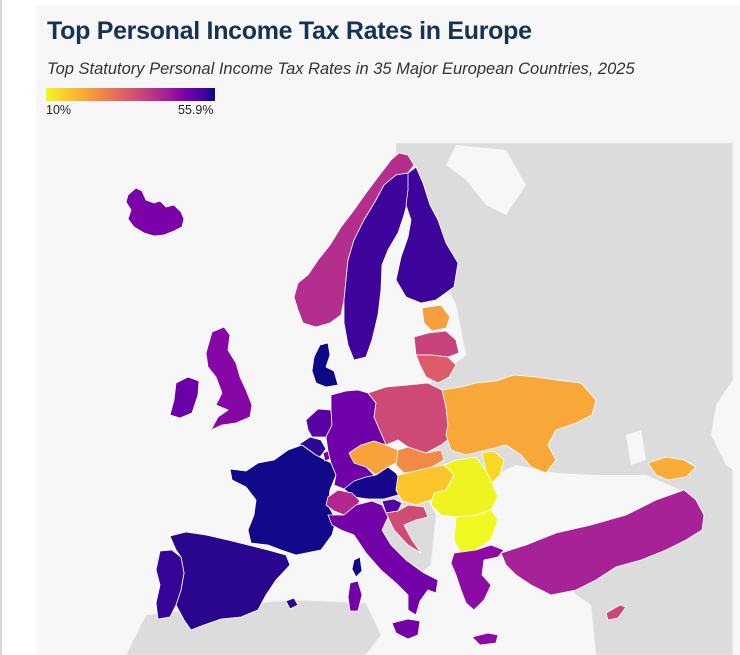 The width and height of the screenshot is (740, 655). Describe the element at coordinates (196, 110) in the screenshot. I see `legend-max-label: 55.9%` at that location.